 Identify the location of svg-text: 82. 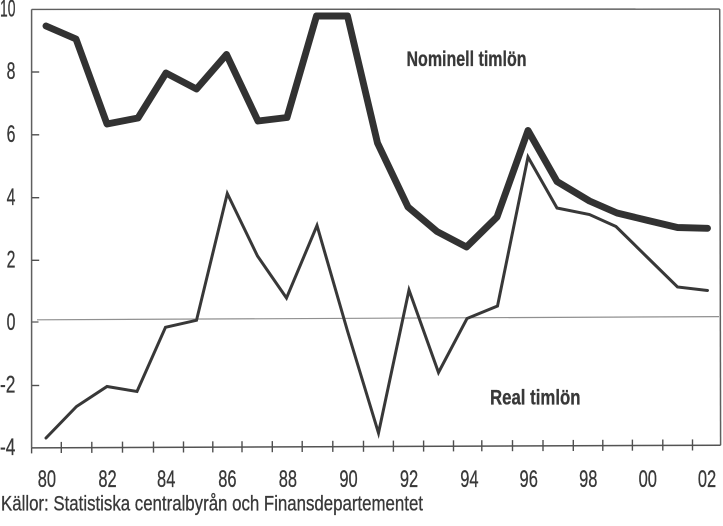
(107, 479).